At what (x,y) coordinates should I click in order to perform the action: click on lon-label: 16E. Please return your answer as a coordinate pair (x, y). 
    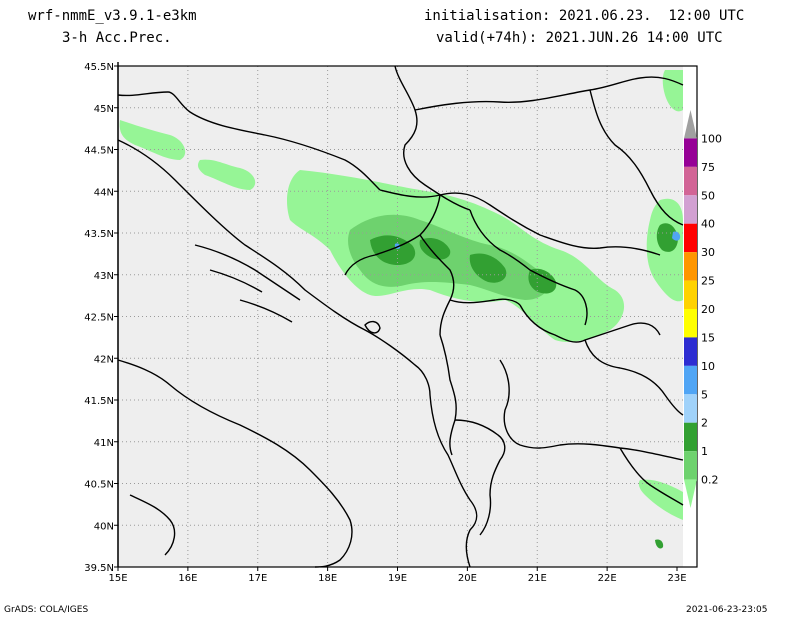
    Looking at the image, I should click on (187, 578).